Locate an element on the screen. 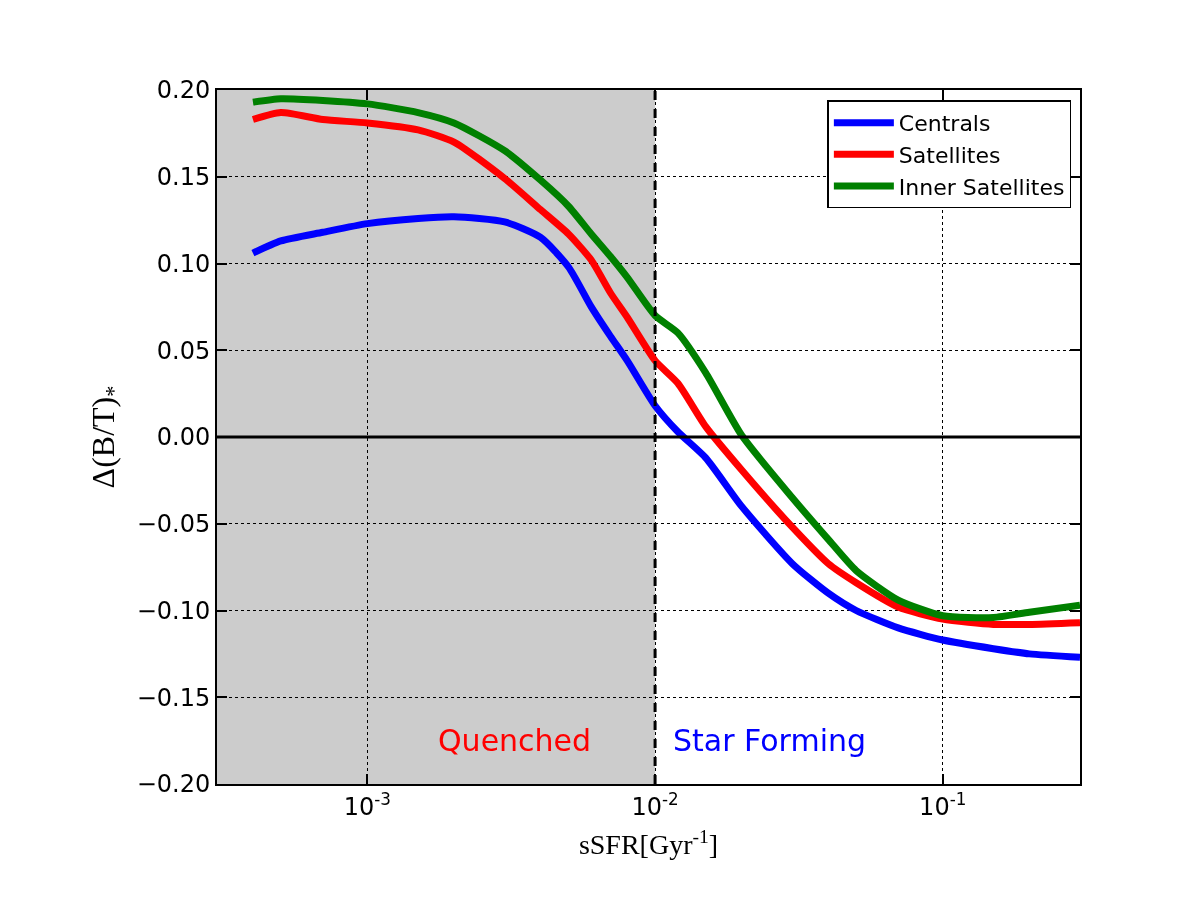 The height and width of the screenshot is (900, 1200). x-tick-label: 10$^{-2}$ is located at coordinates (655, 804).